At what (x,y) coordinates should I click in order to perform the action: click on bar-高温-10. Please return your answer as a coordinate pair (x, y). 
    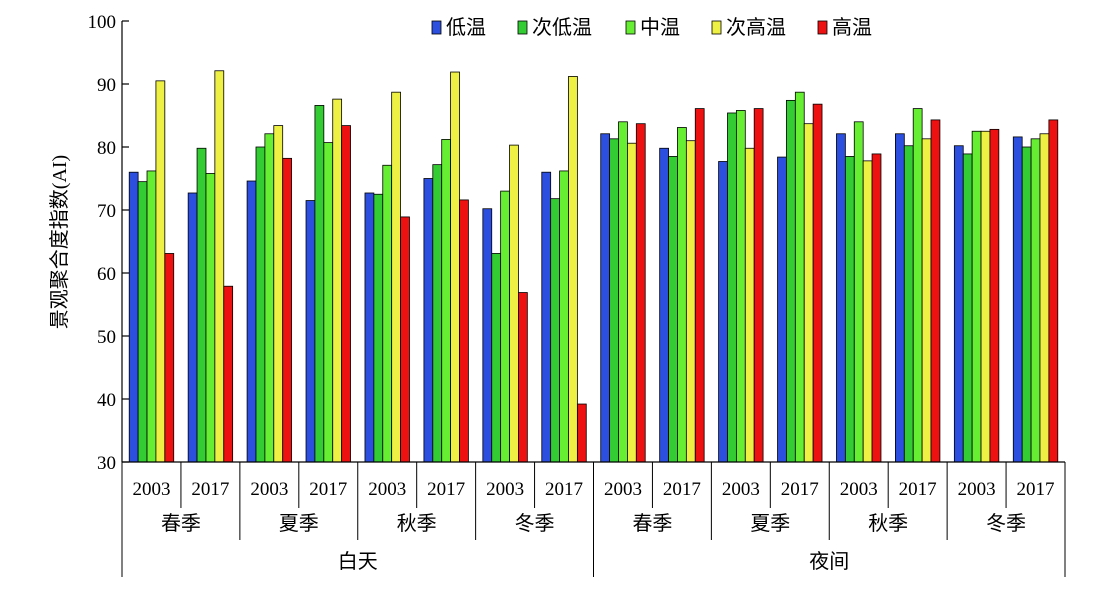
    Looking at the image, I should click on (699, 285).